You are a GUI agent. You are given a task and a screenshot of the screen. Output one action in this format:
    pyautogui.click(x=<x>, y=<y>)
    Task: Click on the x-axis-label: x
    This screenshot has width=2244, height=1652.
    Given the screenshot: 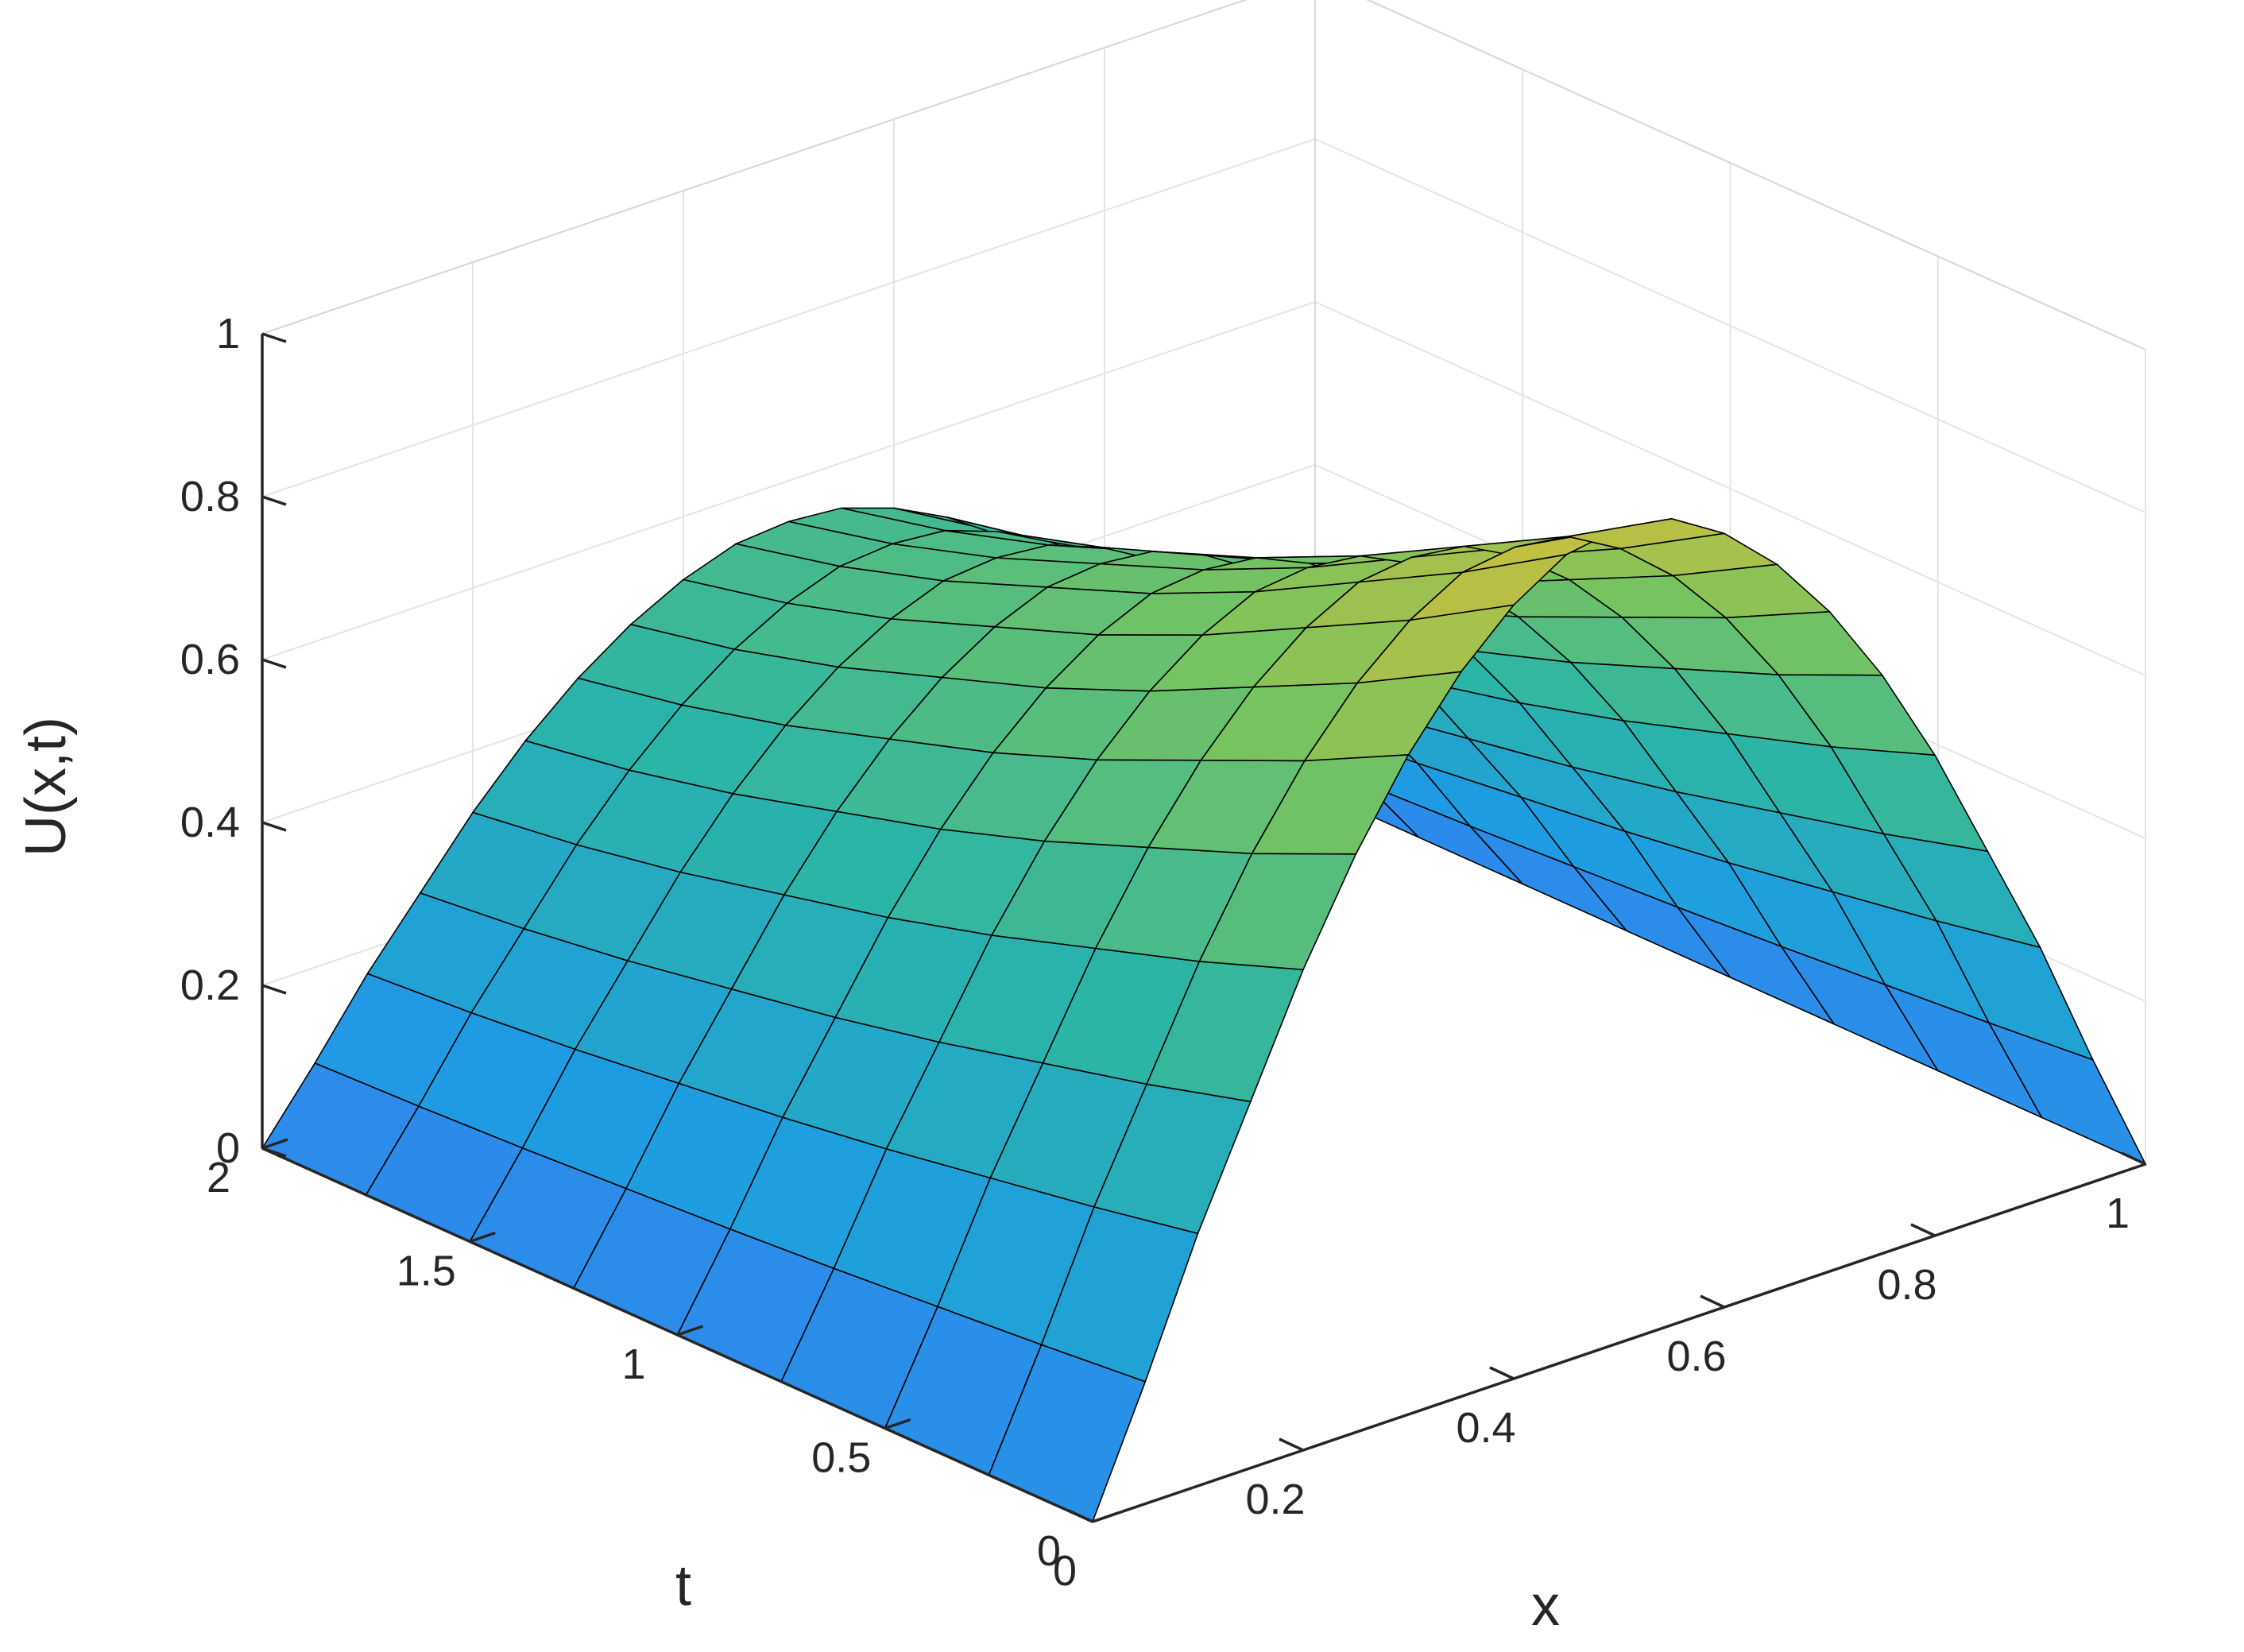 What is the action you would take?
    pyautogui.click(x=1545, y=1606)
    